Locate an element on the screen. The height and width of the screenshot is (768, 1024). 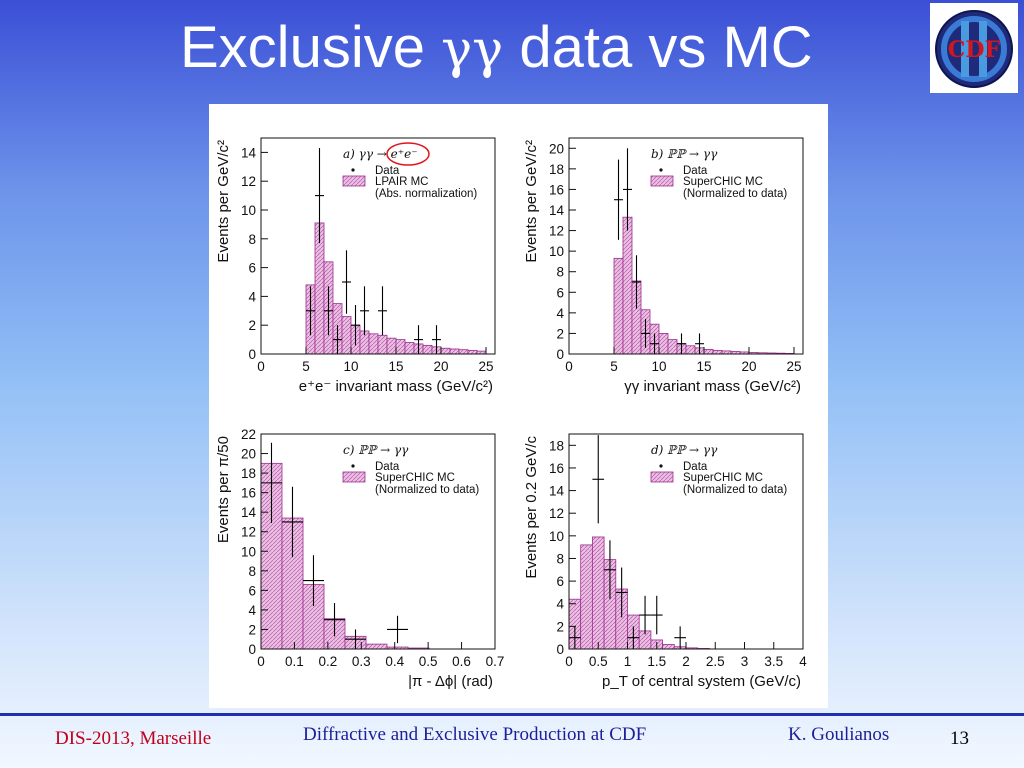
y-tick-label: 22 is located at coordinates (248, 434).